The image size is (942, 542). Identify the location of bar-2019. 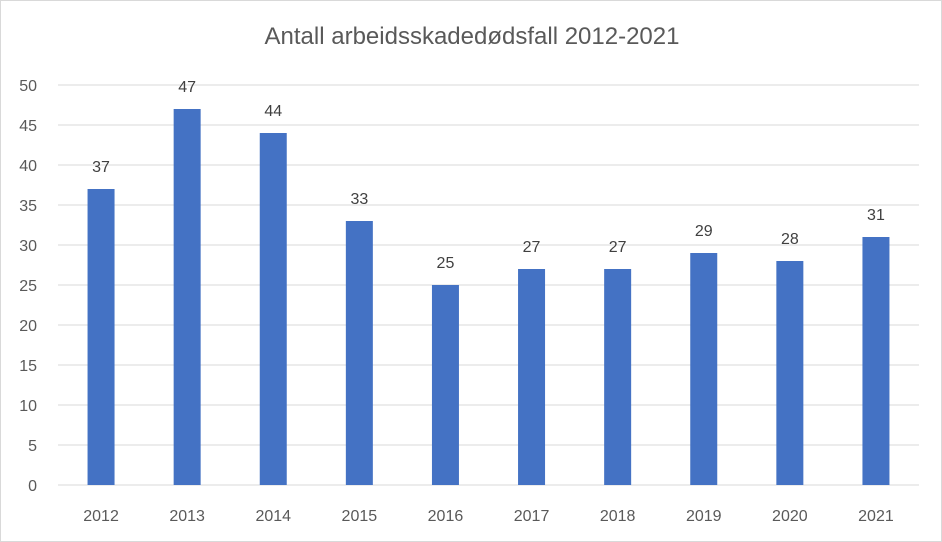
(704, 369).